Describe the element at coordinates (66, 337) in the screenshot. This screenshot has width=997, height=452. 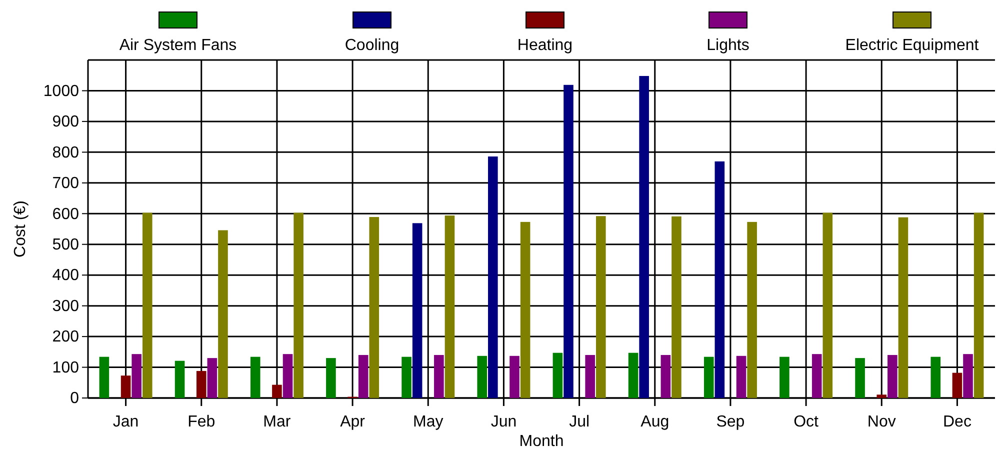
I see `y-tick-label: 200` at that location.